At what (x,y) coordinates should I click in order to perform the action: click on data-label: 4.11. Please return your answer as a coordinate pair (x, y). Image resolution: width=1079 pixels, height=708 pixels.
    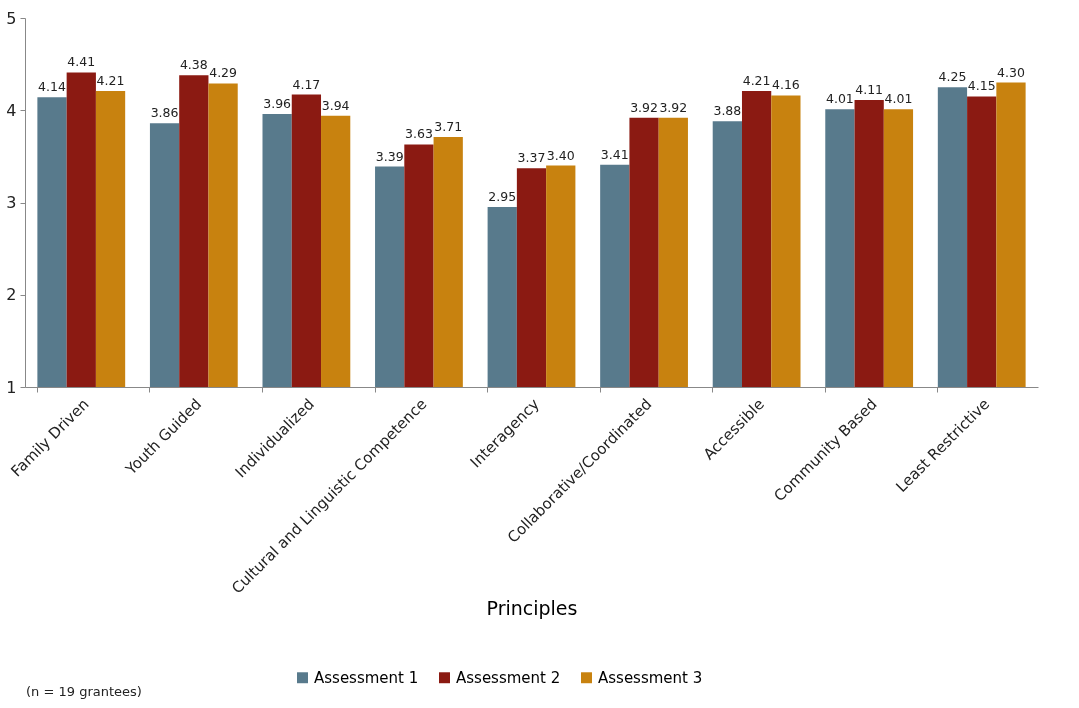
    Looking at the image, I should click on (869, 90).